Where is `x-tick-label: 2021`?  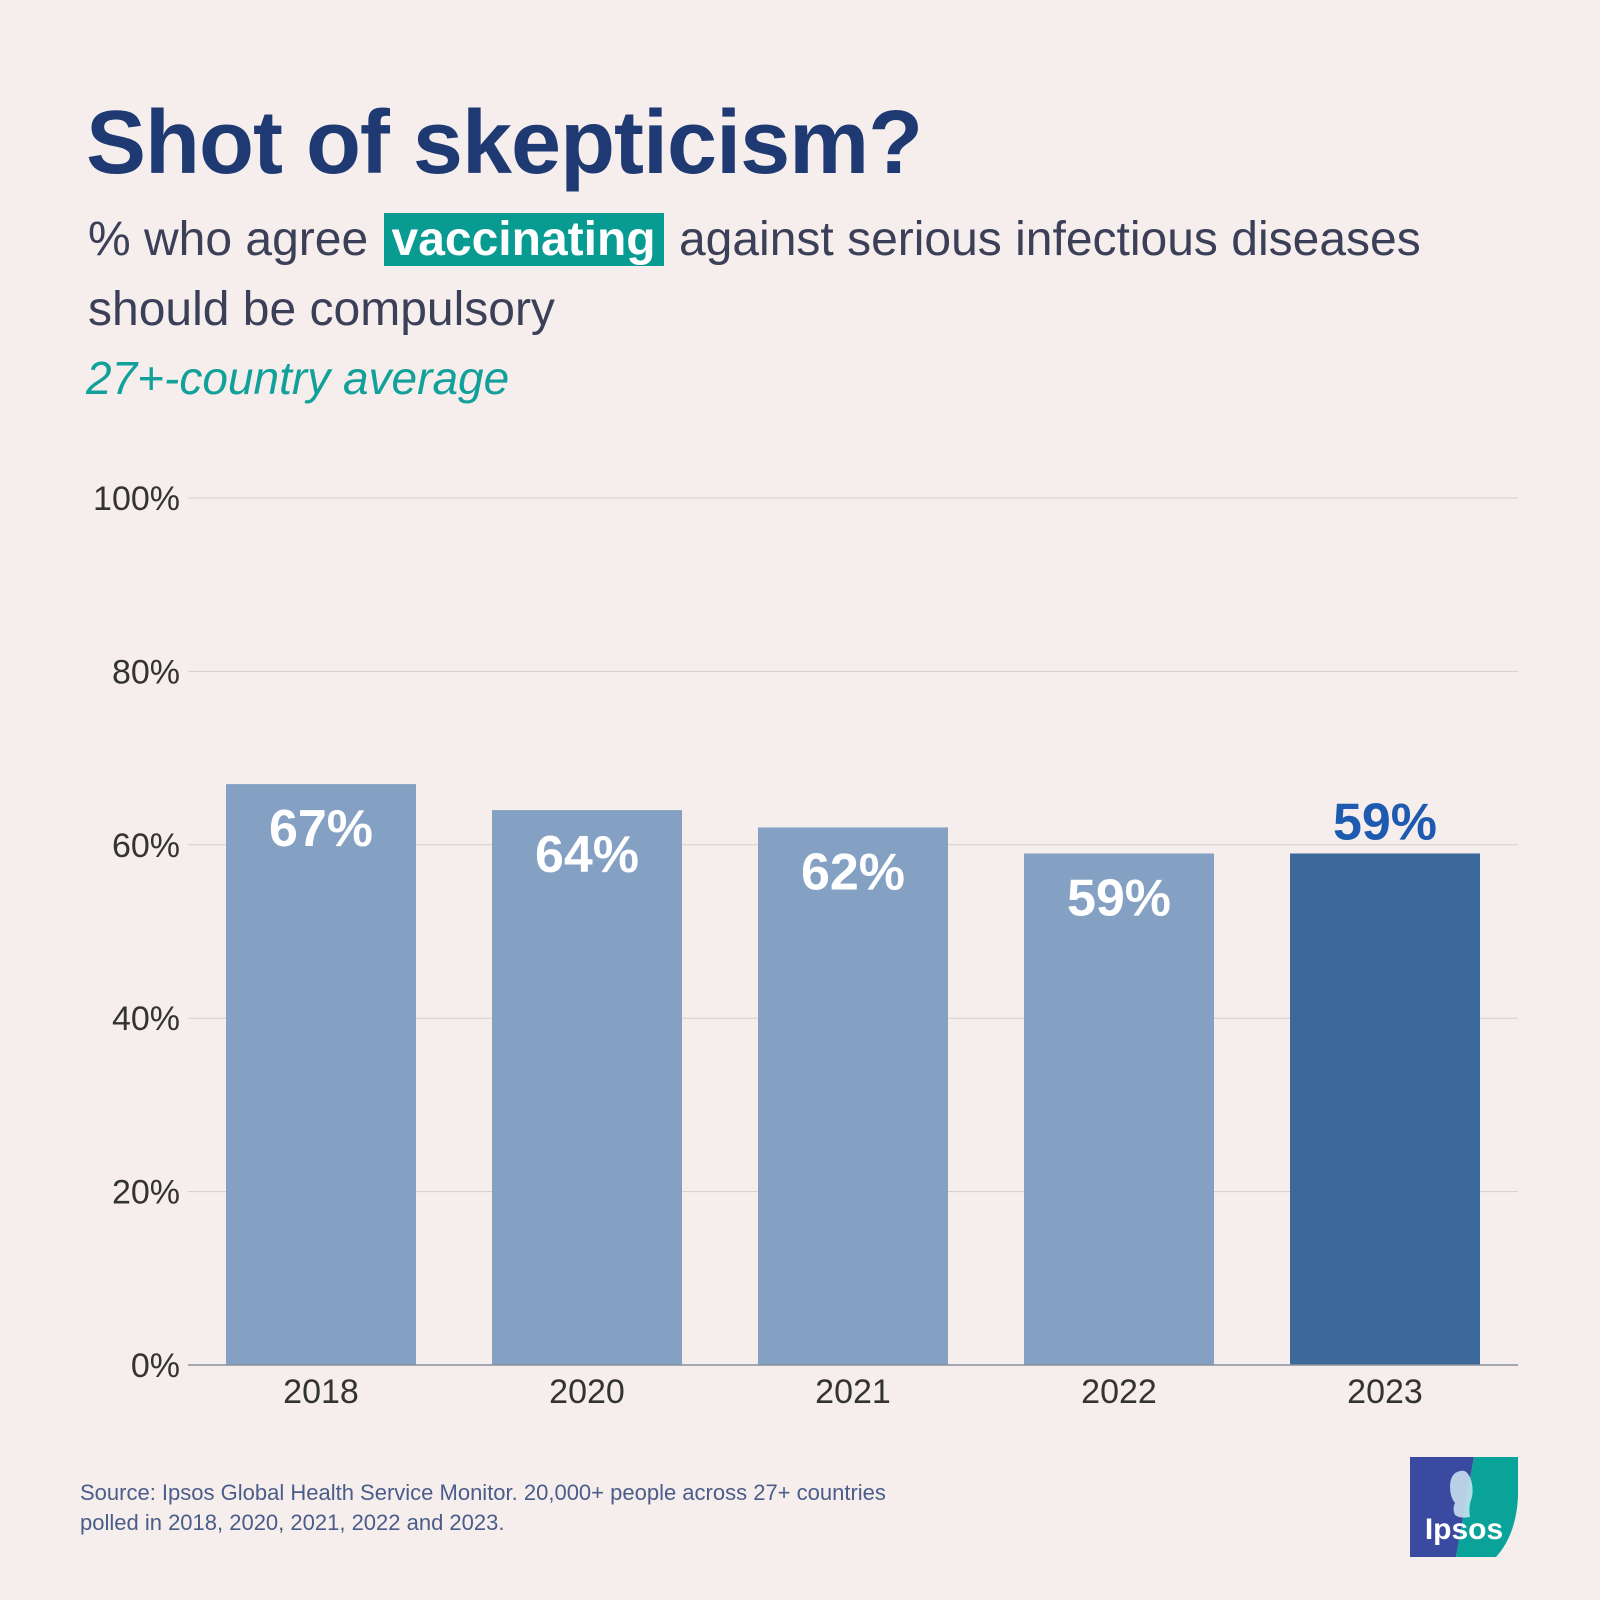
x-tick-label: 2021 is located at coordinates (853, 1392).